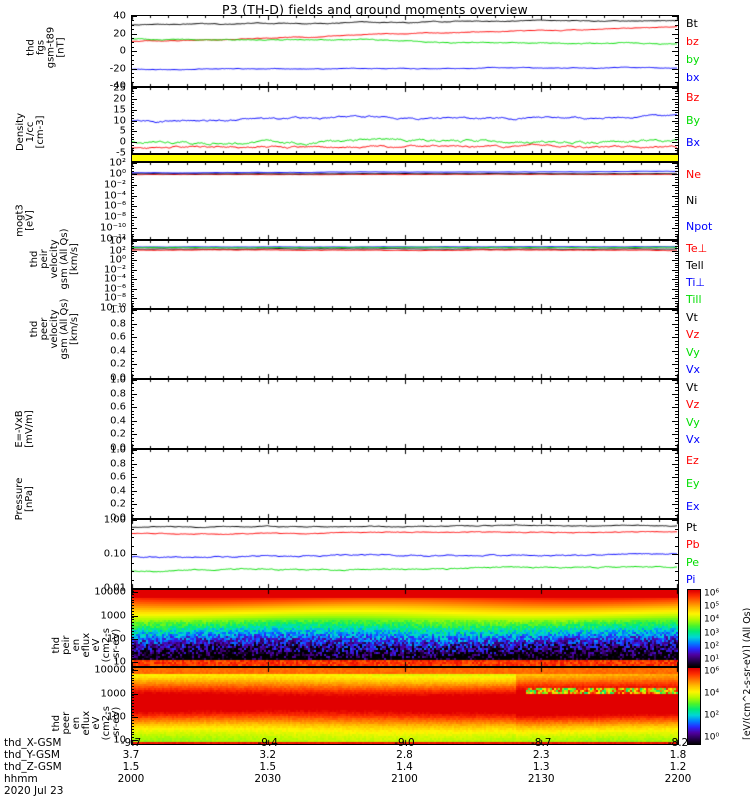  What do you see at coordinates (405, 51) in the screenshot?
I see `panel-fgs-gsm` at bounding box center [405, 51].